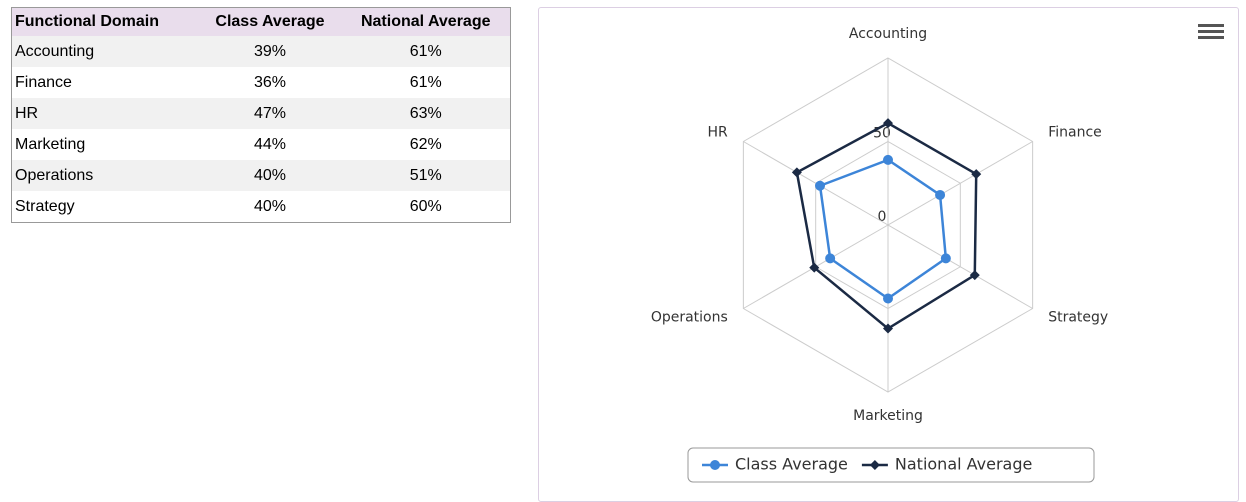 The image size is (1246, 502). Describe the element at coordinates (882, 217) in the screenshot. I see `y-tick-label: 0` at that location.